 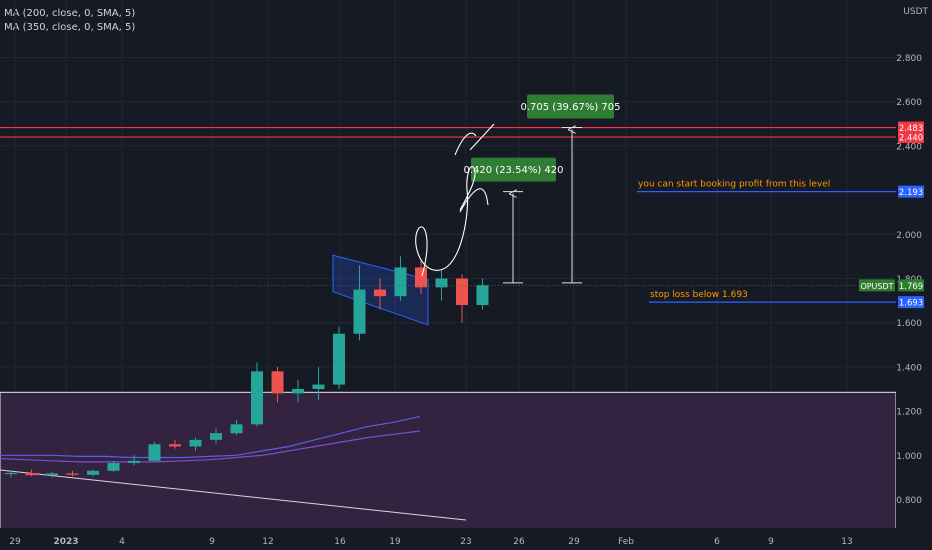 I want to click on x-tick-label: 6, so click(x=717, y=542).